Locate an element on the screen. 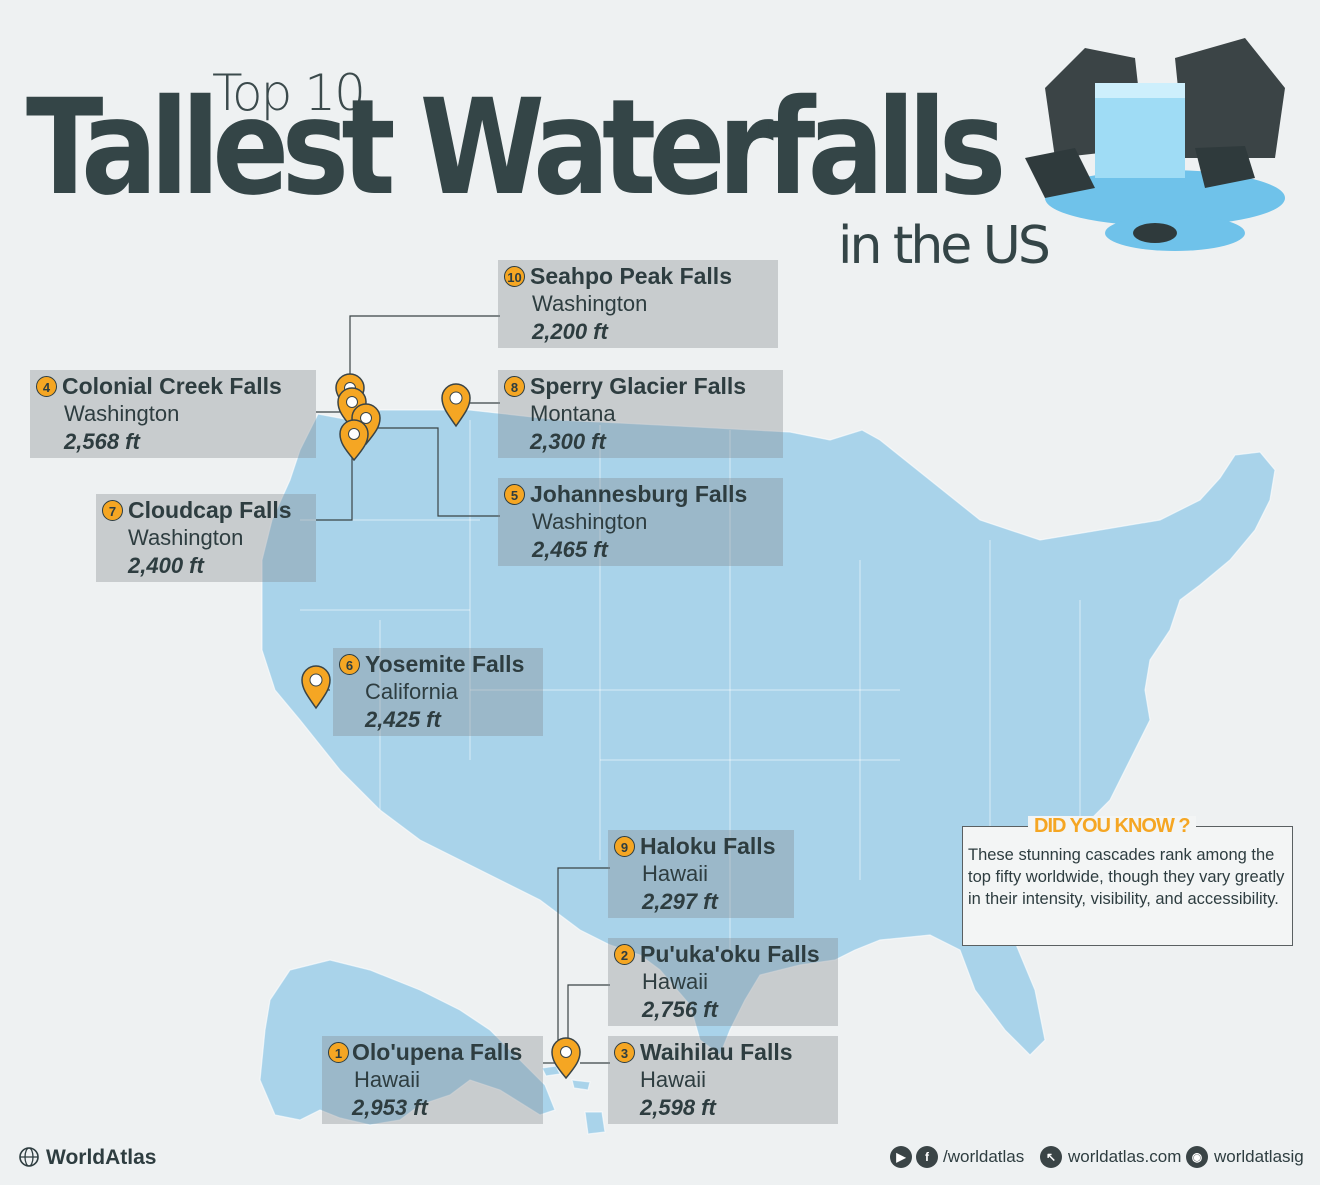 The width and height of the screenshot is (1320, 1185). waterfall-height: 2,598 ft is located at coordinates (678, 1107).